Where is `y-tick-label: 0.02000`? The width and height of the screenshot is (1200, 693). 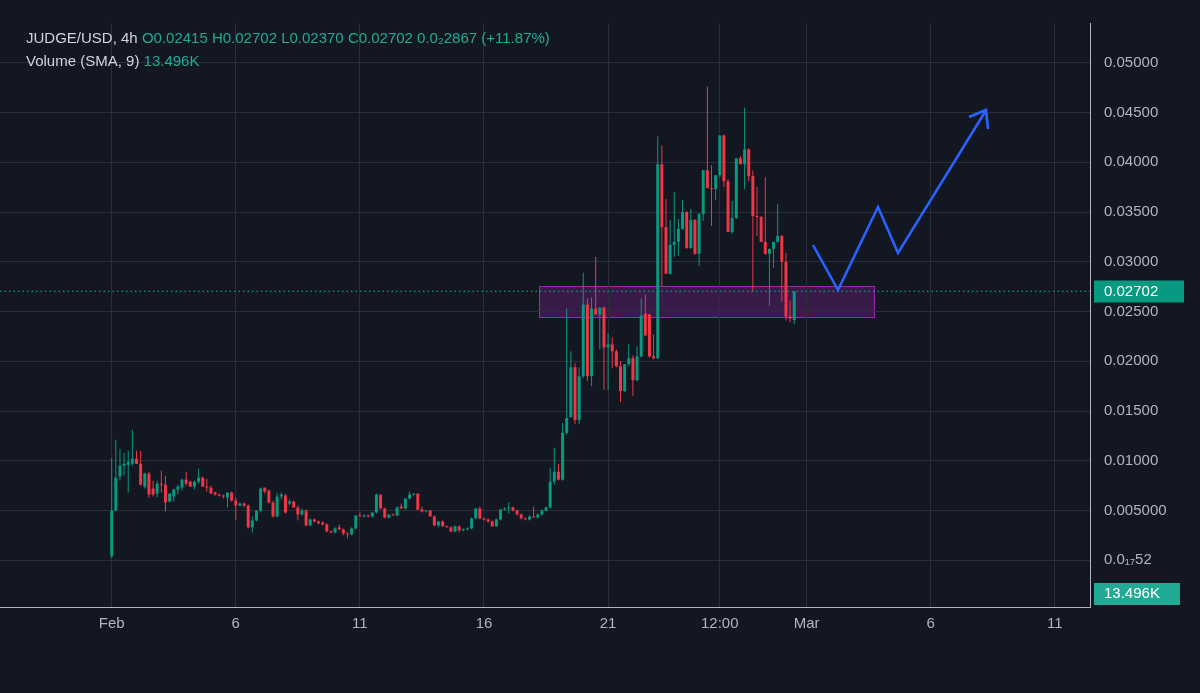 y-tick-label: 0.02000 is located at coordinates (1131, 360).